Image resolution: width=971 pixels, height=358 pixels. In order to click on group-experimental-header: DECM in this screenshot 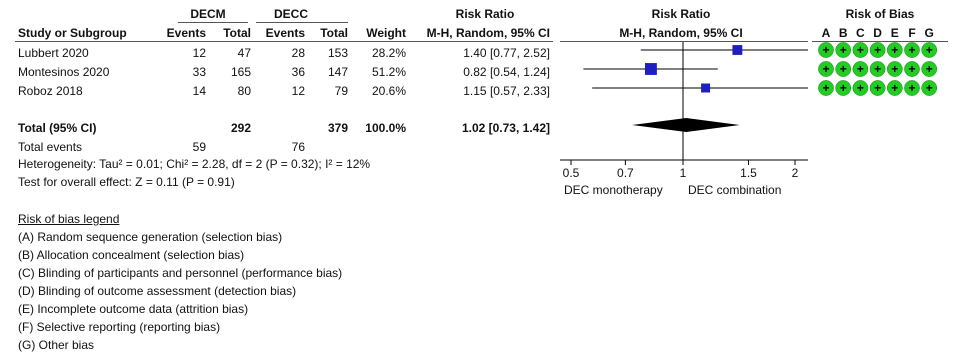, I will do `click(208, 14)`.